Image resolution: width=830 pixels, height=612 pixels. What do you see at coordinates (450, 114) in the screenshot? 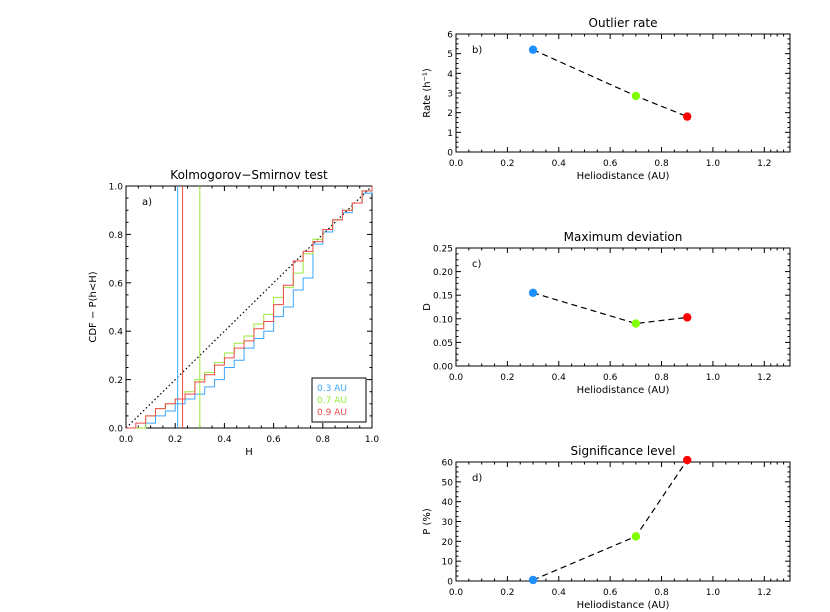
I see `y-tick-label: 2` at bounding box center [450, 114].